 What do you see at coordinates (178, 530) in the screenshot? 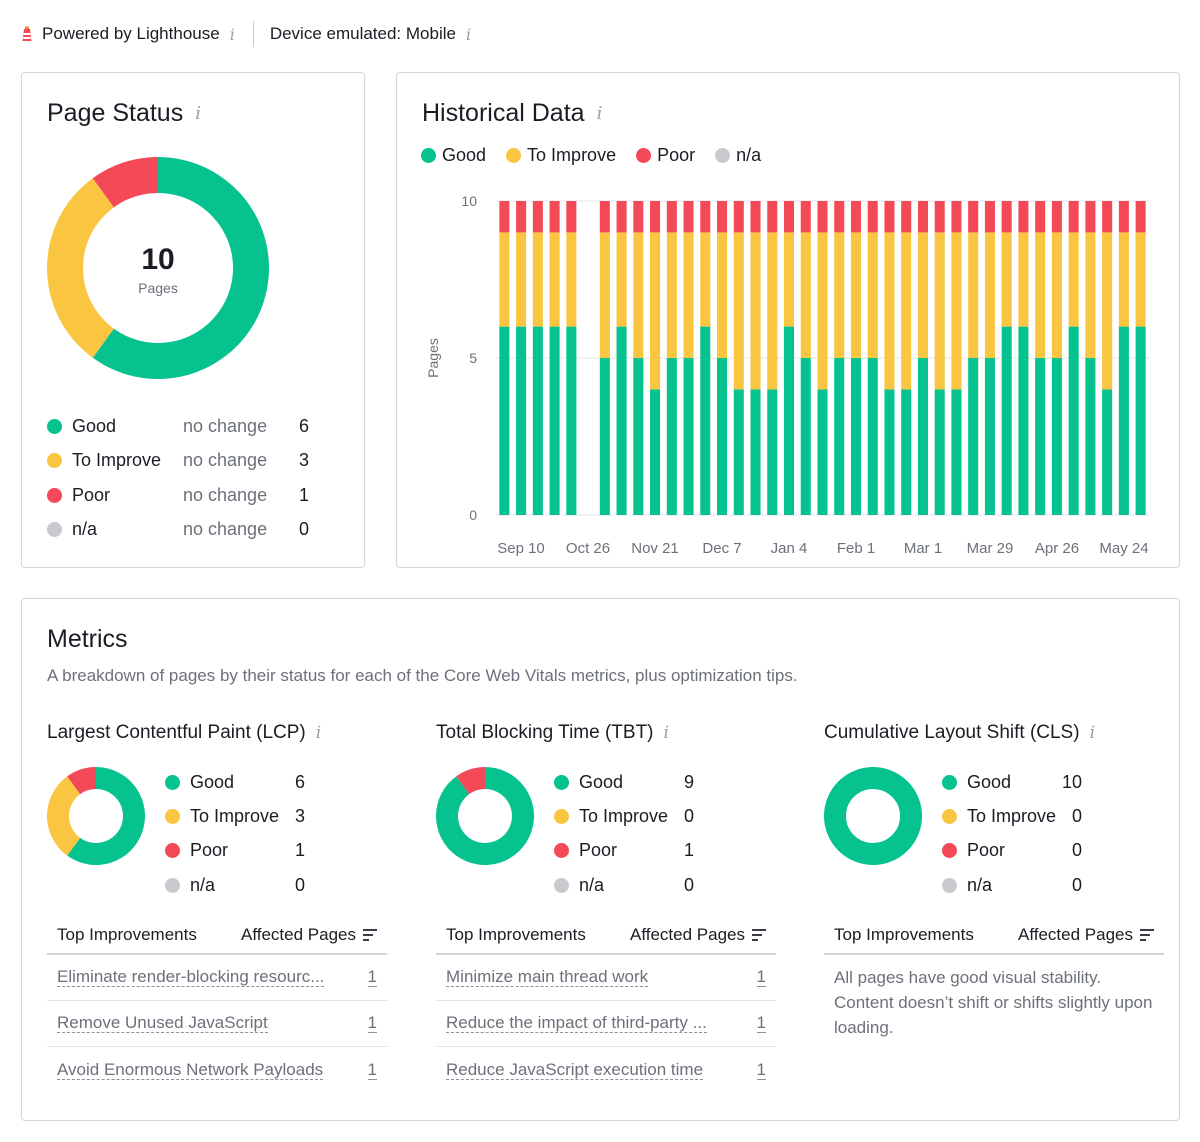
I see `legend-row-na: n/a no change 0` at bounding box center [178, 530].